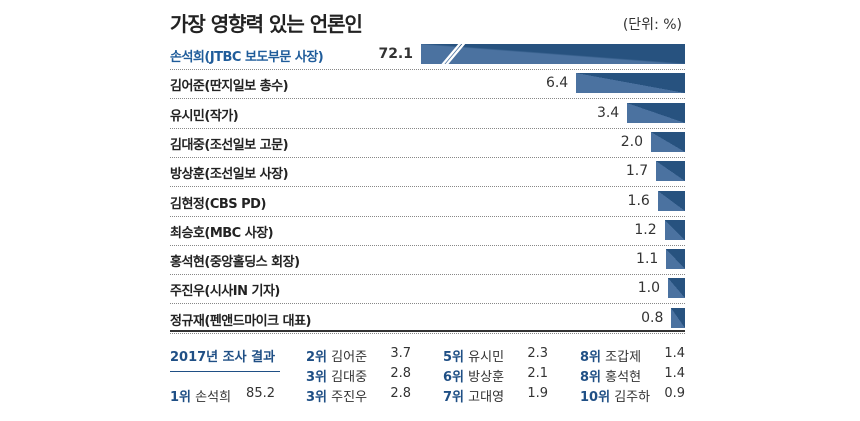 Image resolution: width=860 pixels, height=421 pixels. Describe the element at coordinates (181, 397) in the screenshot. I see `rank: 1위` at that location.